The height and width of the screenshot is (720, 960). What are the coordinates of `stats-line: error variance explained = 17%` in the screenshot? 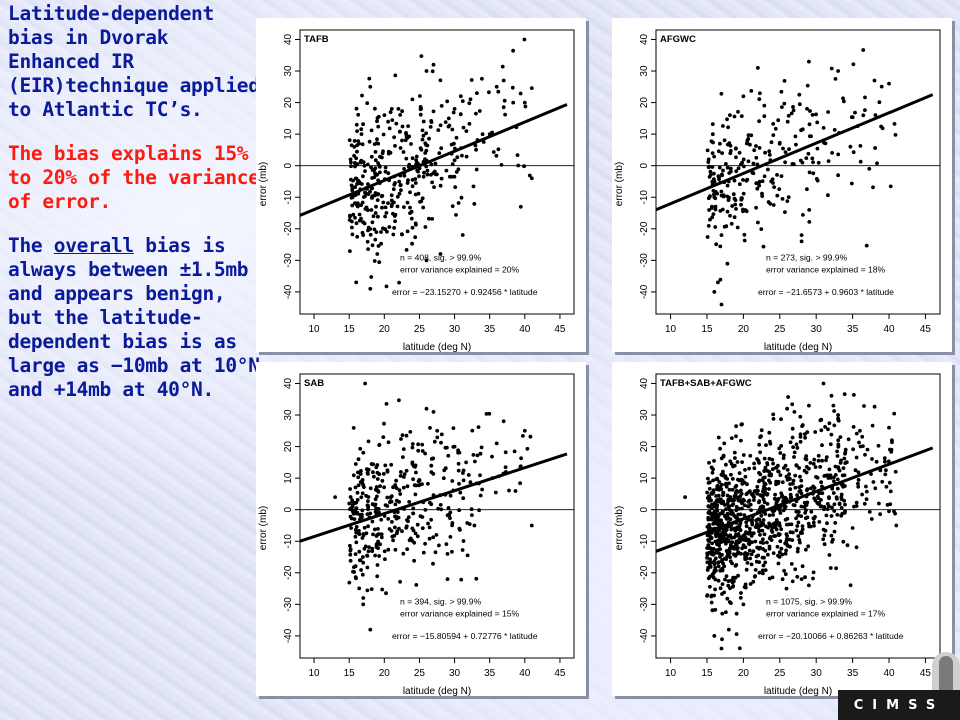 It's located at (826, 613).